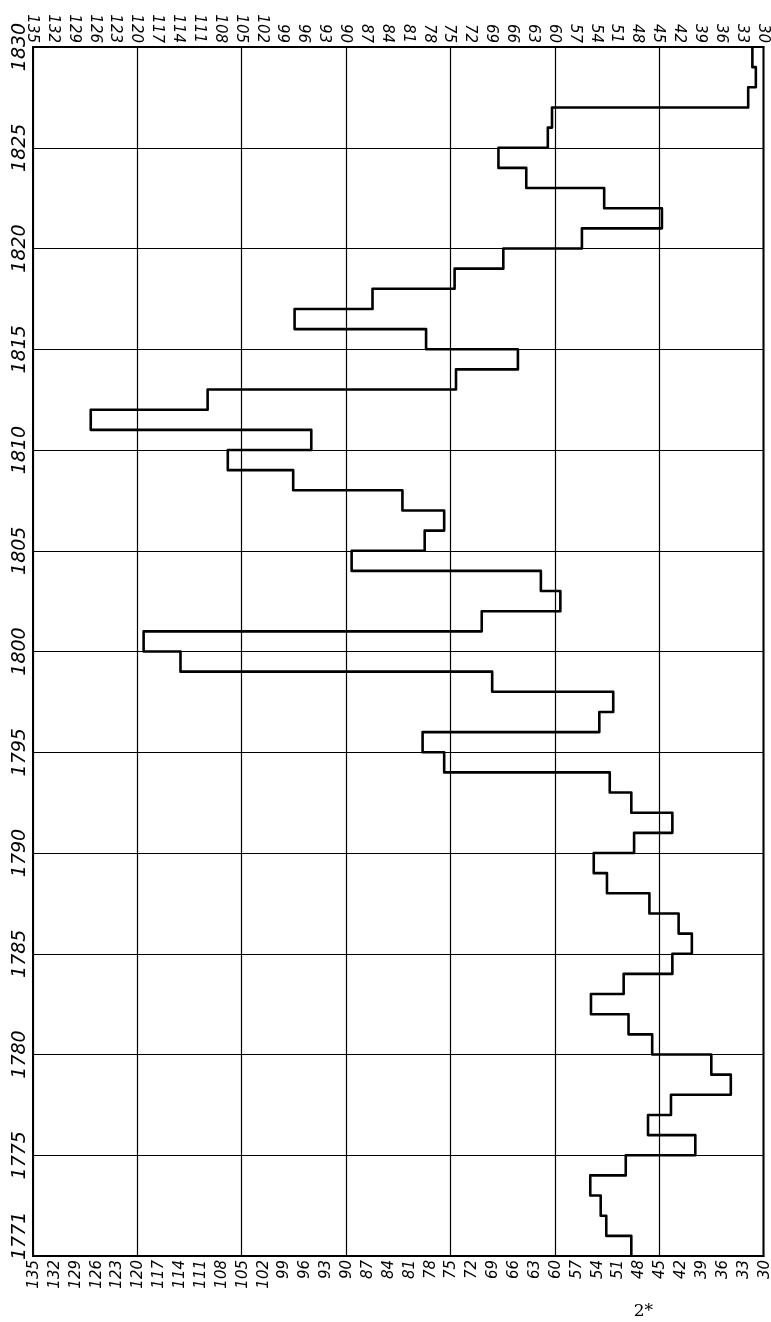 This screenshot has width=771, height=1322. What do you see at coordinates (450, 33) in the screenshot?
I see `x2-tick-label: 75` at bounding box center [450, 33].